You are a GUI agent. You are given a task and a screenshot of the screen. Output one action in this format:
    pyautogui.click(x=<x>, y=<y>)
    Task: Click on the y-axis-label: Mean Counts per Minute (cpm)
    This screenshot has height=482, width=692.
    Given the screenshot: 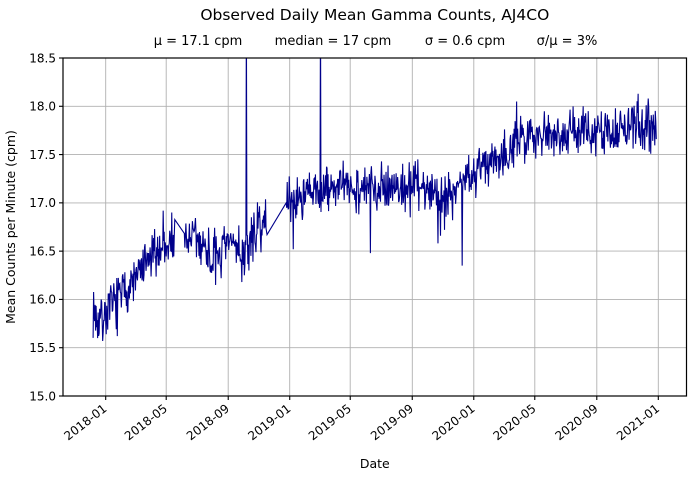 What is the action you would take?
    pyautogui.click(x=10, y=227)
    